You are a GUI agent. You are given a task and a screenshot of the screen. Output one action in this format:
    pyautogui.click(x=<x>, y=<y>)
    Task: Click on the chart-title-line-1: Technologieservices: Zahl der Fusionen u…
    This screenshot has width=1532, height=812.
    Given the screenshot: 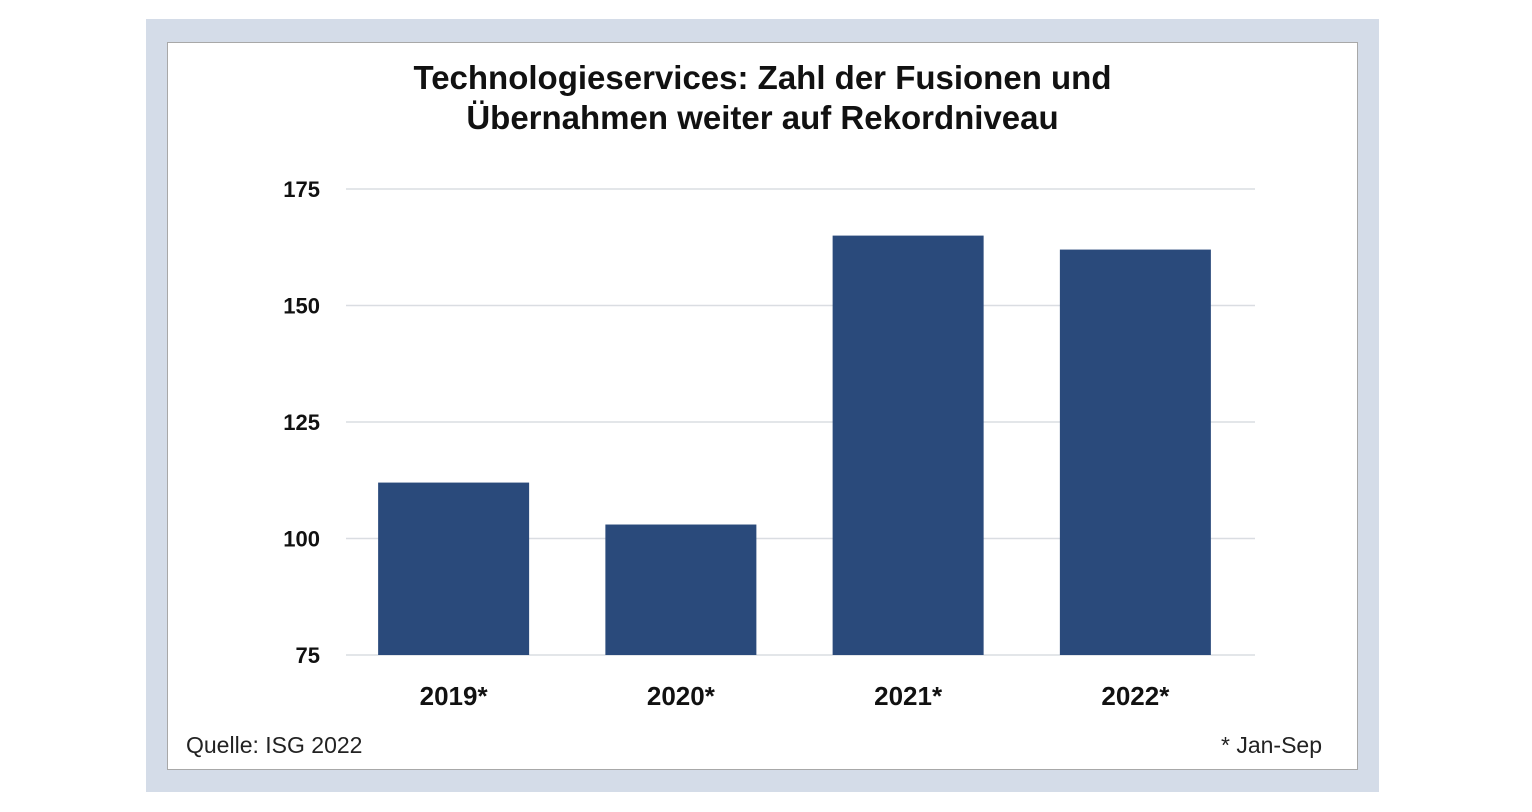 What is the action you would take?
    pyautogui.click(x=762, y=77)
    